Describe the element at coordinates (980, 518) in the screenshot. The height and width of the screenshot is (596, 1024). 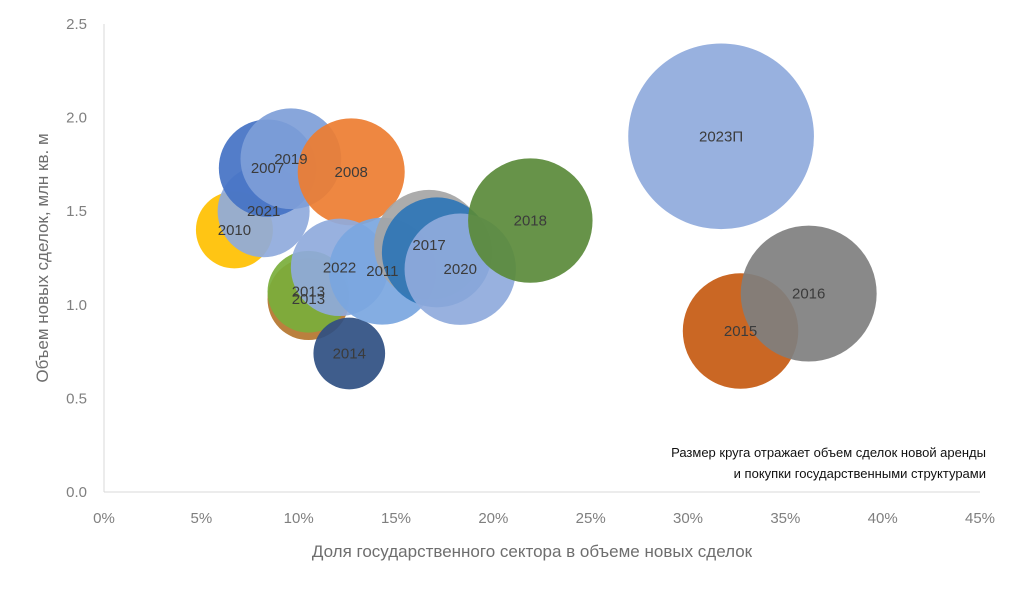
I see `x-tick-label: 45%` at that location.